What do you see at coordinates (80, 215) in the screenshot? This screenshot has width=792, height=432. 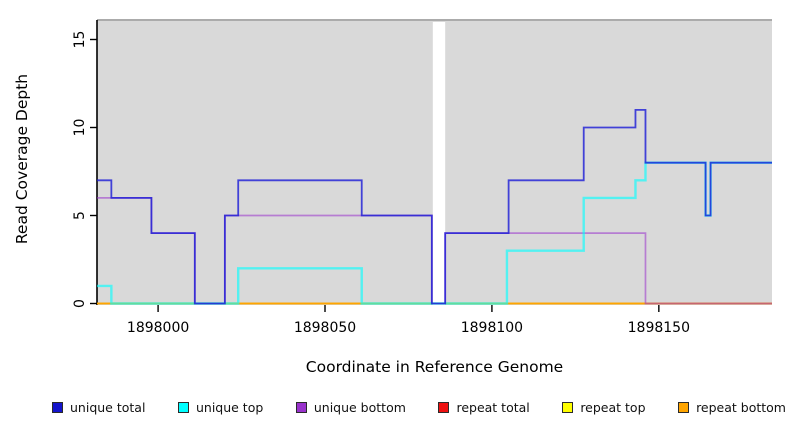 I see `y-tick-label: 5` at bounding box center [80, 215].